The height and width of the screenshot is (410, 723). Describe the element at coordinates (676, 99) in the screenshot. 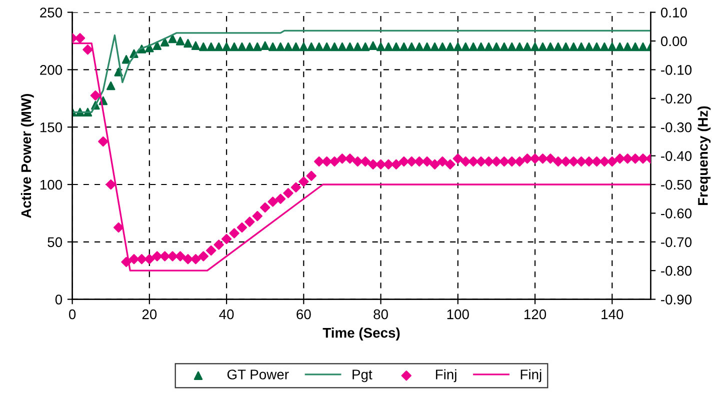

I see `y2-tick-label: -0.20` at that location.